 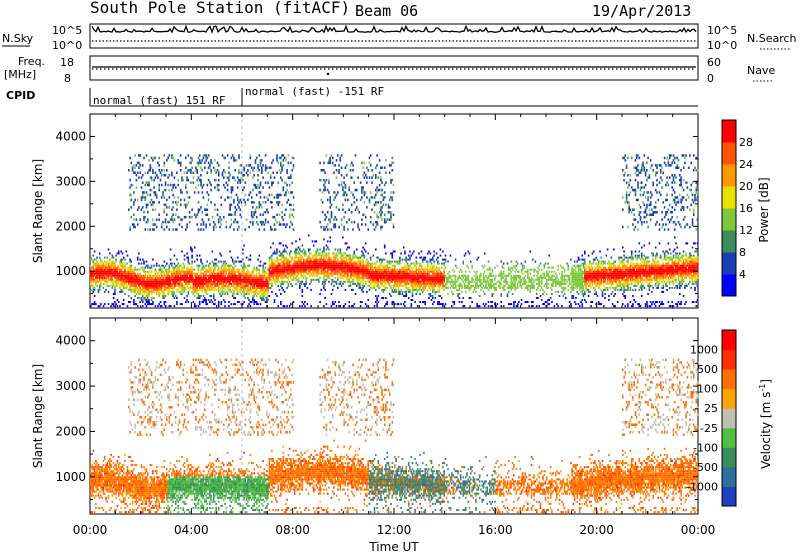 I want to click on cpid-segment-label: normal (fast) 151 RF, so click(x=159, y=100).